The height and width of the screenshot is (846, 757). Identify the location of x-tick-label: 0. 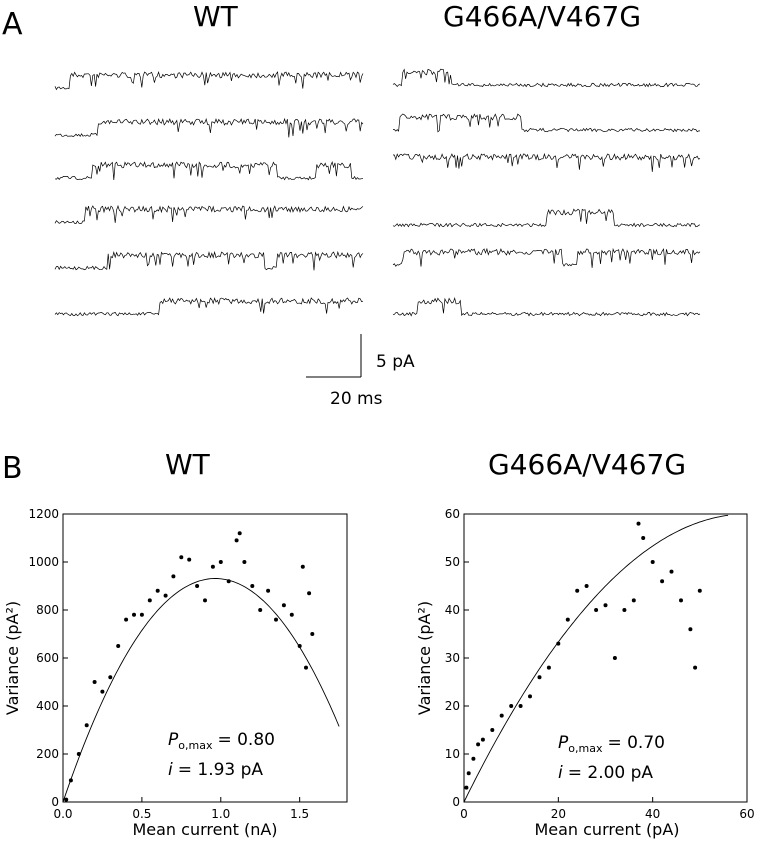
(464, 814).